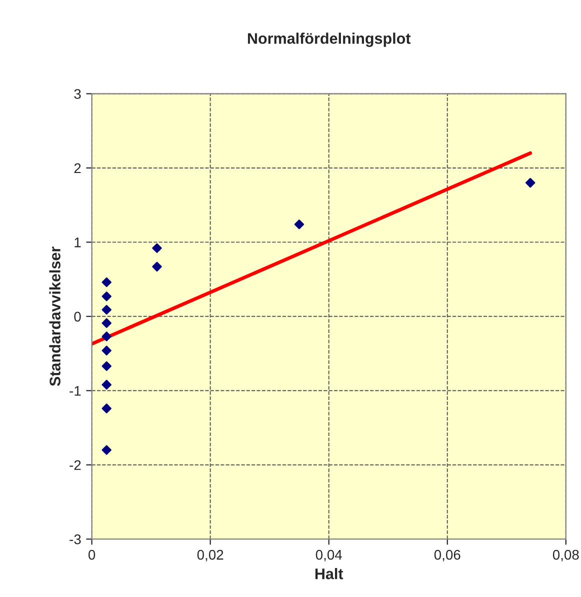 The image size is (581, 597). What do you see at coordinates (210, 556) in the screenshot?
I see `x-tick-label: 0,02` at bounding box center [210, 556].